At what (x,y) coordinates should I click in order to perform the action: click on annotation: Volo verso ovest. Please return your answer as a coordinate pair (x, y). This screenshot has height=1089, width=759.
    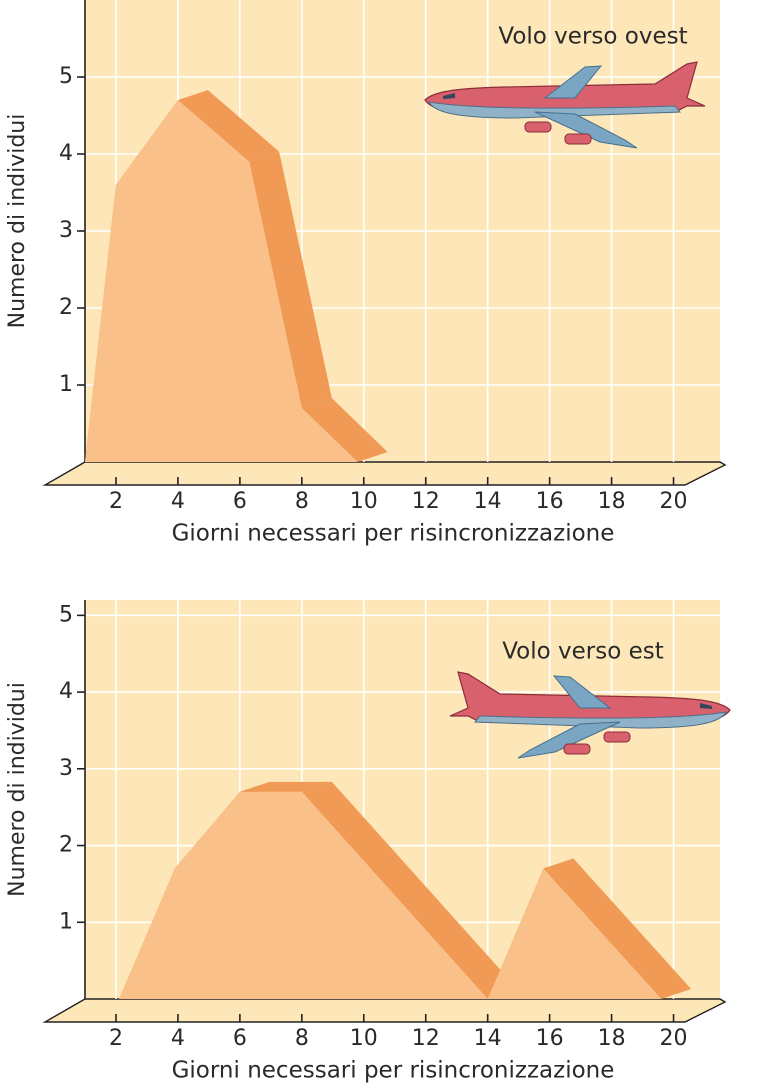
    Looking at the image, I should click on (592, 37).